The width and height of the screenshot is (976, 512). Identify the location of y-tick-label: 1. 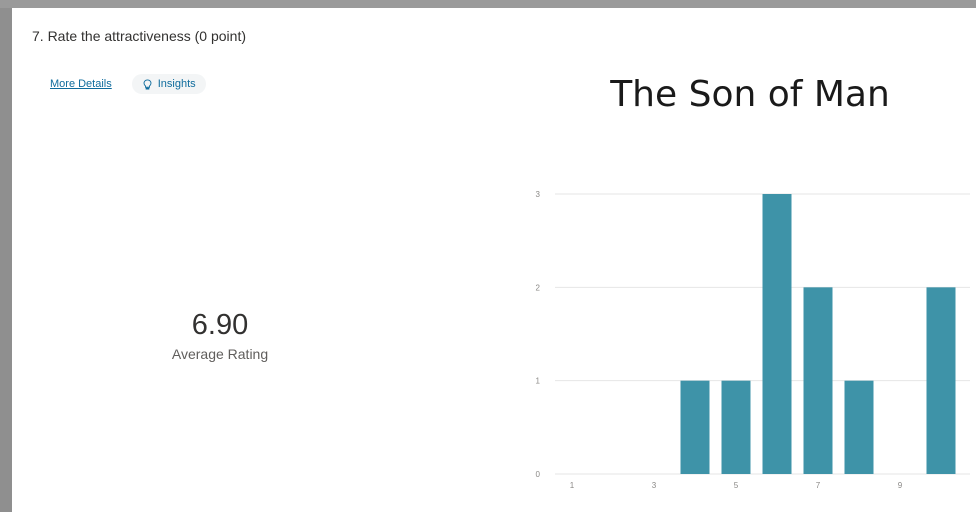
(538, 381).